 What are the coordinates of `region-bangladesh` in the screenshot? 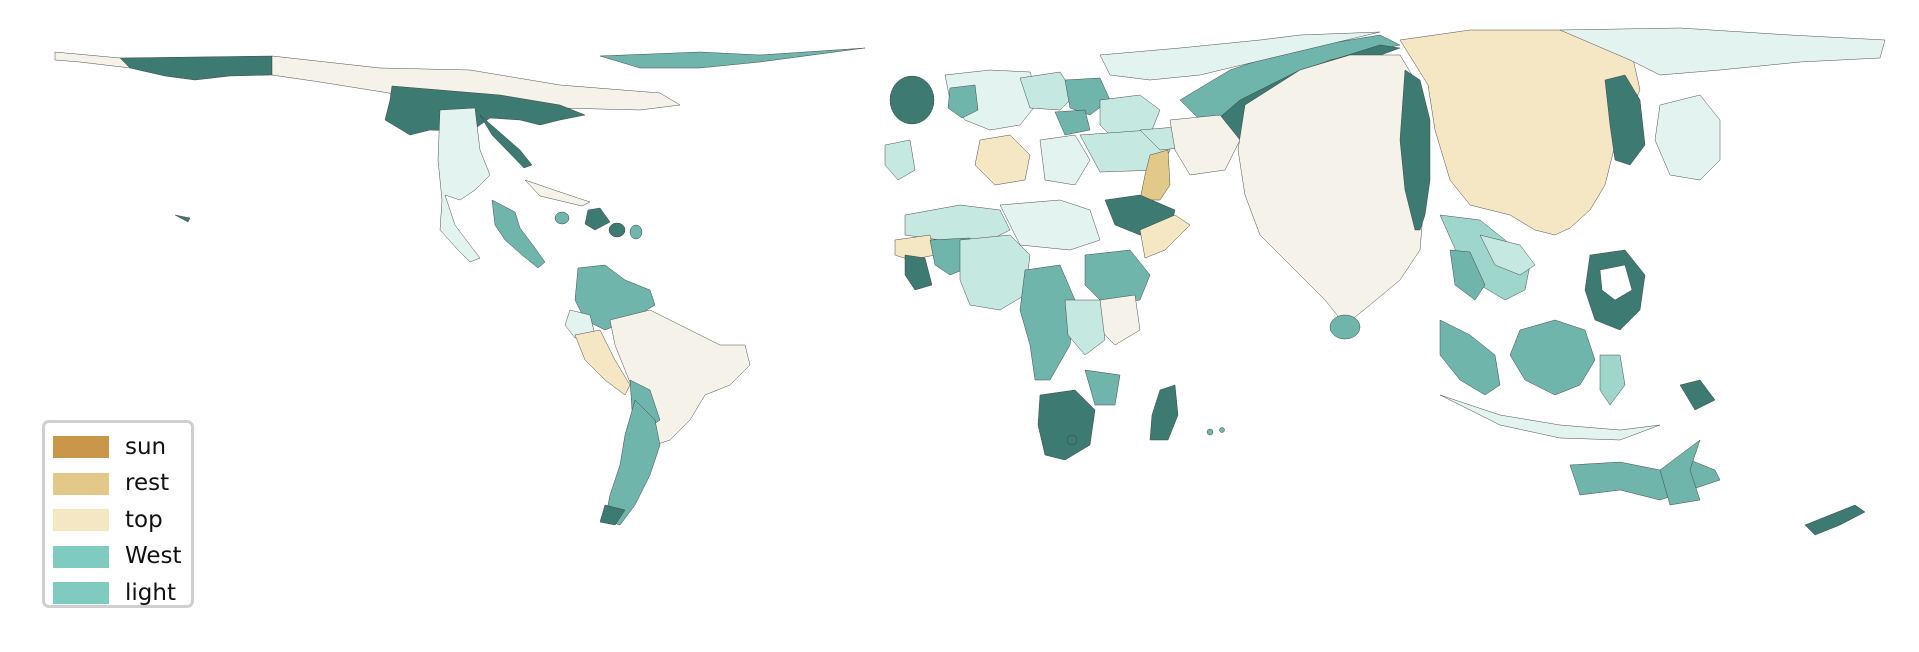 It's located at (1415, 150).